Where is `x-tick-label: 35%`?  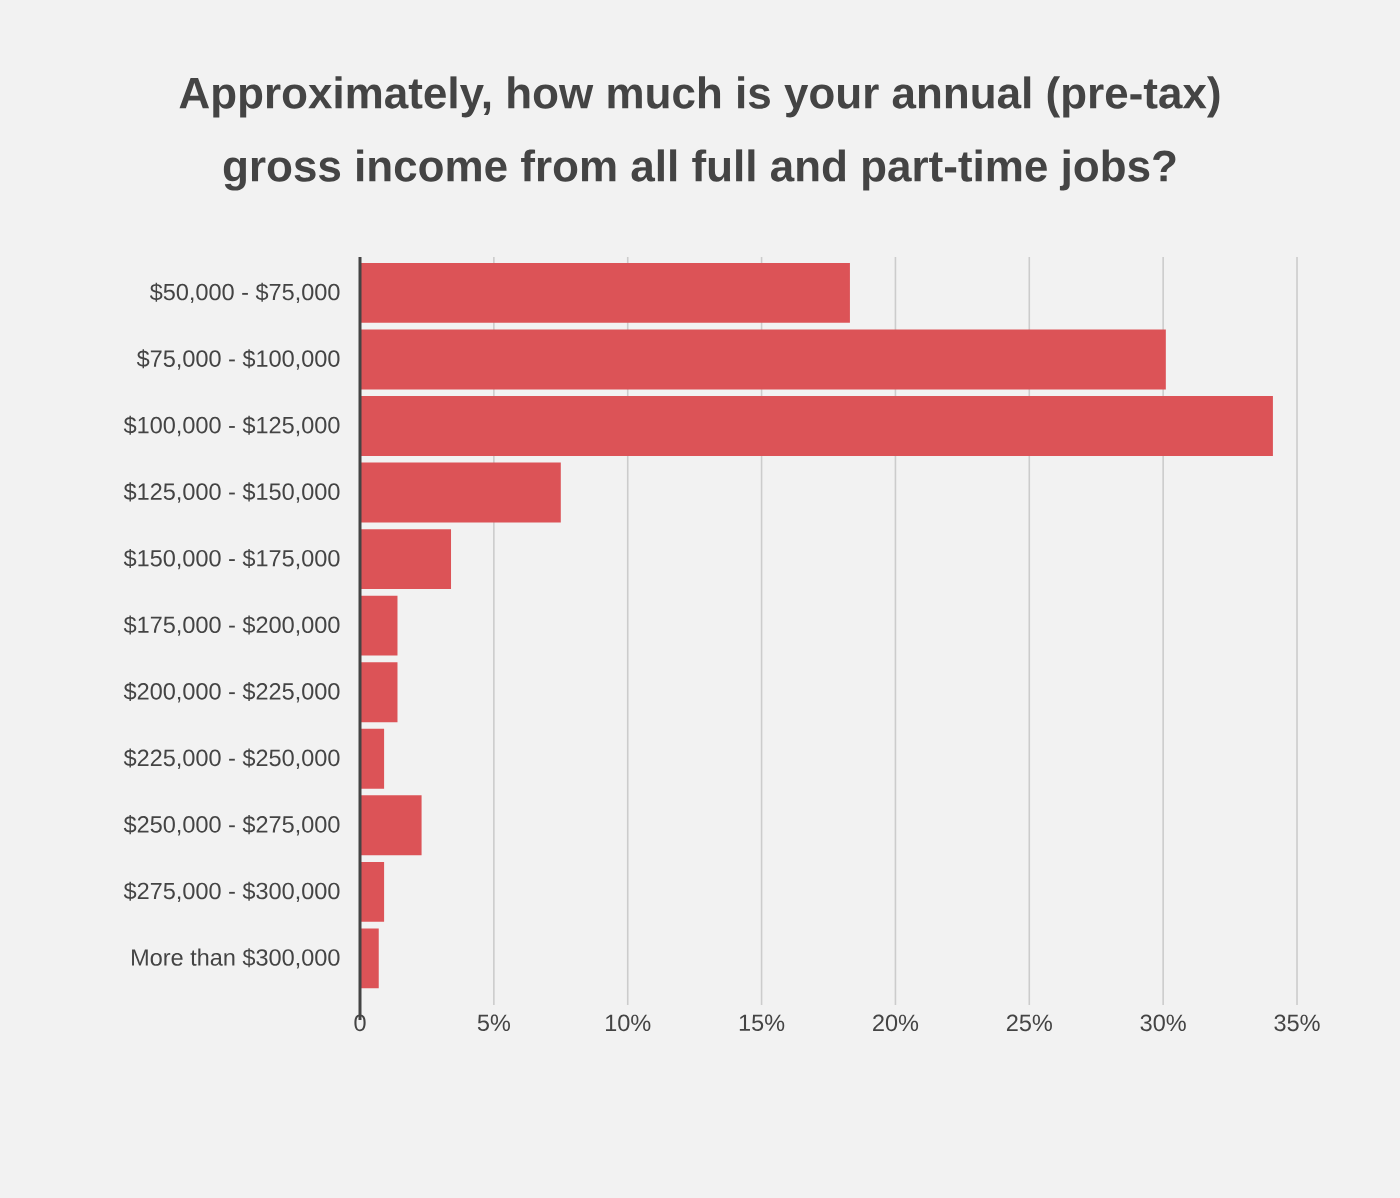 x-tick-label: 35% is located at coordinates (1297, 1023).